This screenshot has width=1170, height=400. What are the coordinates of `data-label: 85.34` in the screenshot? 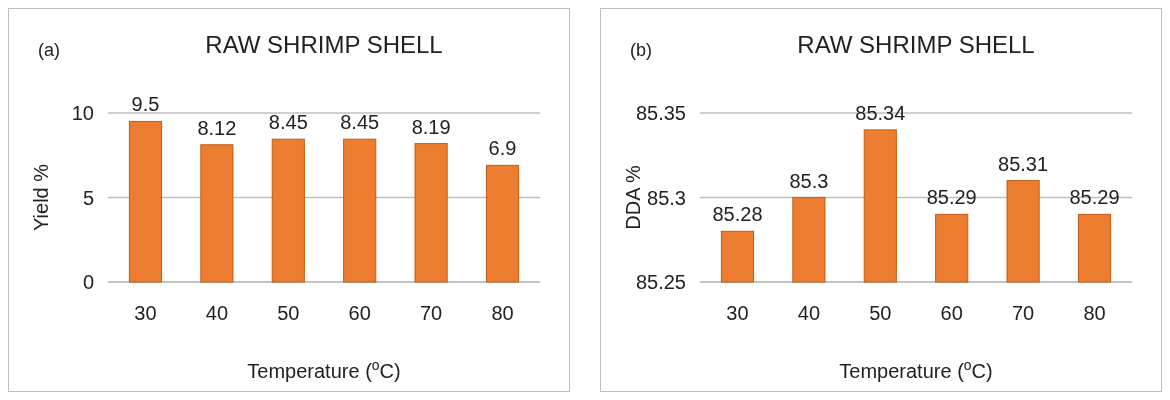 It's located at (880, 112).